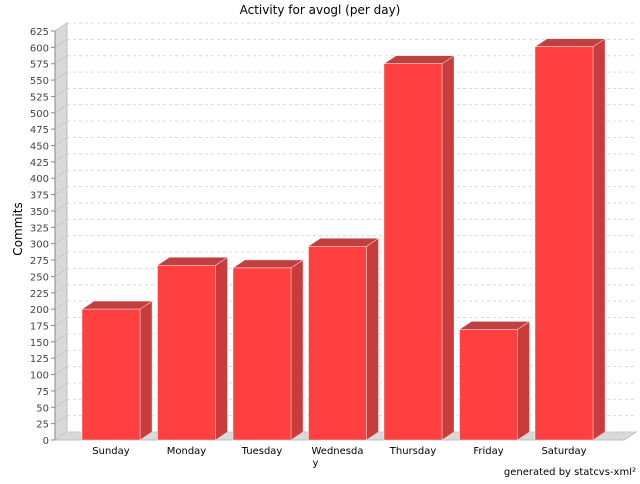 This screenshot has height=484, width=640. I want to click on x-tick-label: Monday, so click(187, 451).